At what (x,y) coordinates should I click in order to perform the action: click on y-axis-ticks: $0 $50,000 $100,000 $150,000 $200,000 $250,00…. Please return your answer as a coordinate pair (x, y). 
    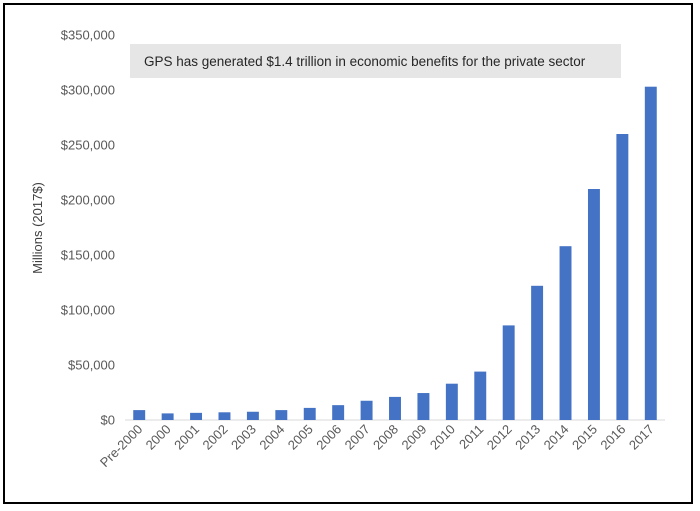
    Looking at the image, I should click on (88, 228).